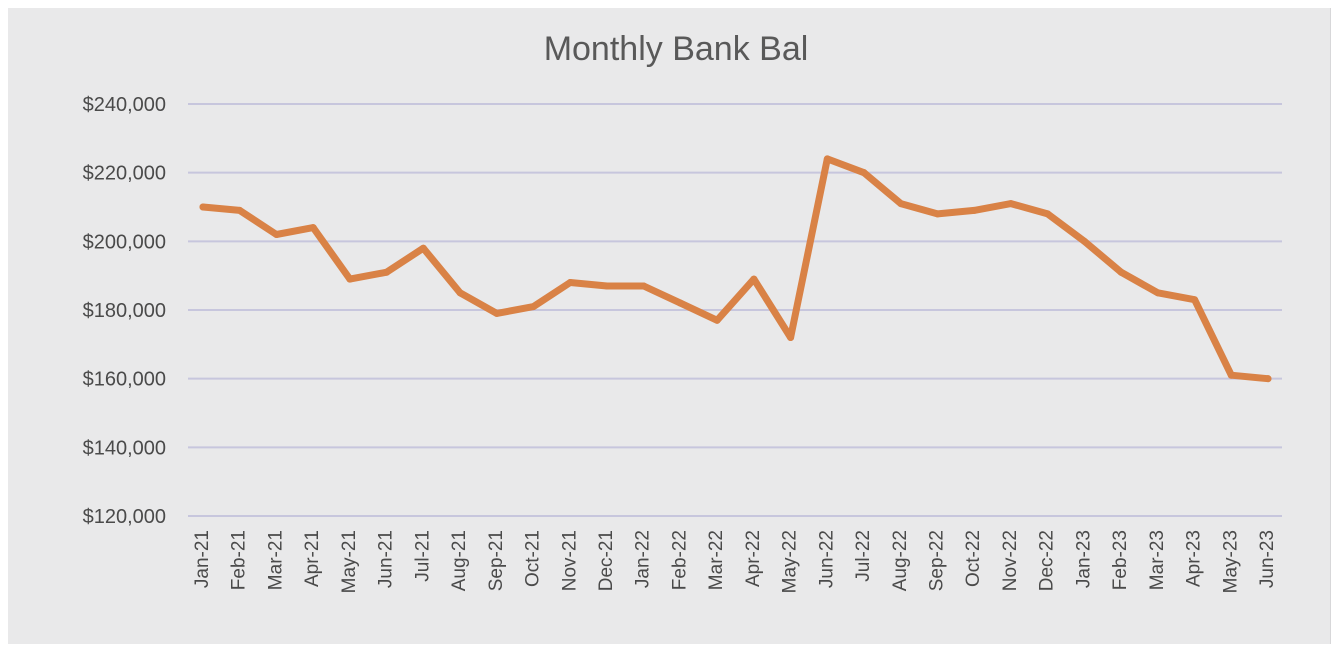 The width and height of the screenshot is (1336, 656). Describe the element at coordinates (1083, 559) in the screenshot. I see `x-tick-label: Jan-23` at that location.